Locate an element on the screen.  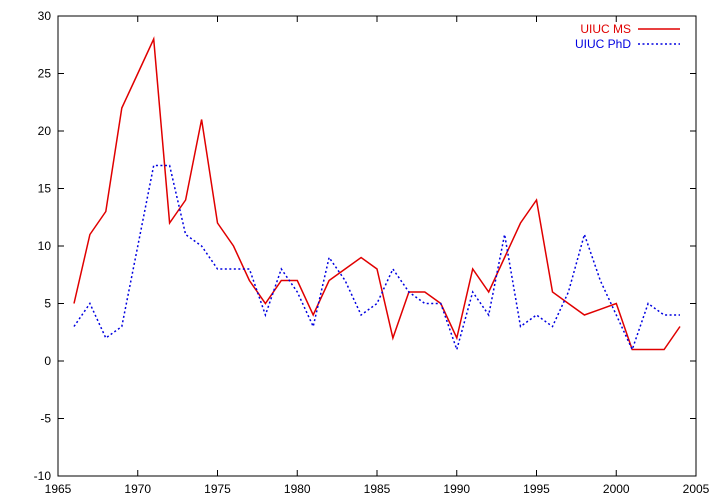
x-tick-label: 1995 is located at coordinates (536, 489).